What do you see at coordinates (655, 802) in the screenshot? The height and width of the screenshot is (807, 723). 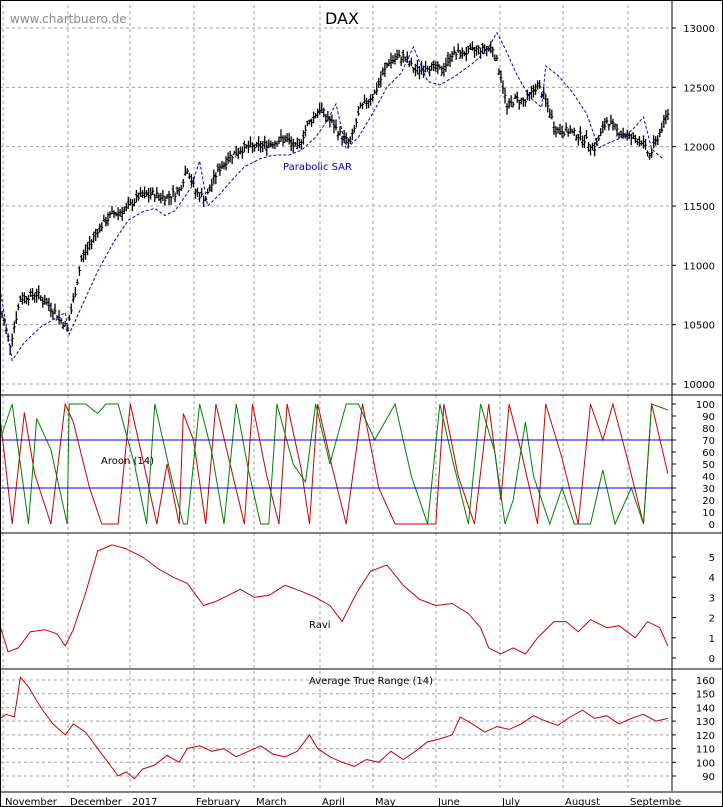 I see `x-tick-label: Septembe` at bounding box center [655, 802].